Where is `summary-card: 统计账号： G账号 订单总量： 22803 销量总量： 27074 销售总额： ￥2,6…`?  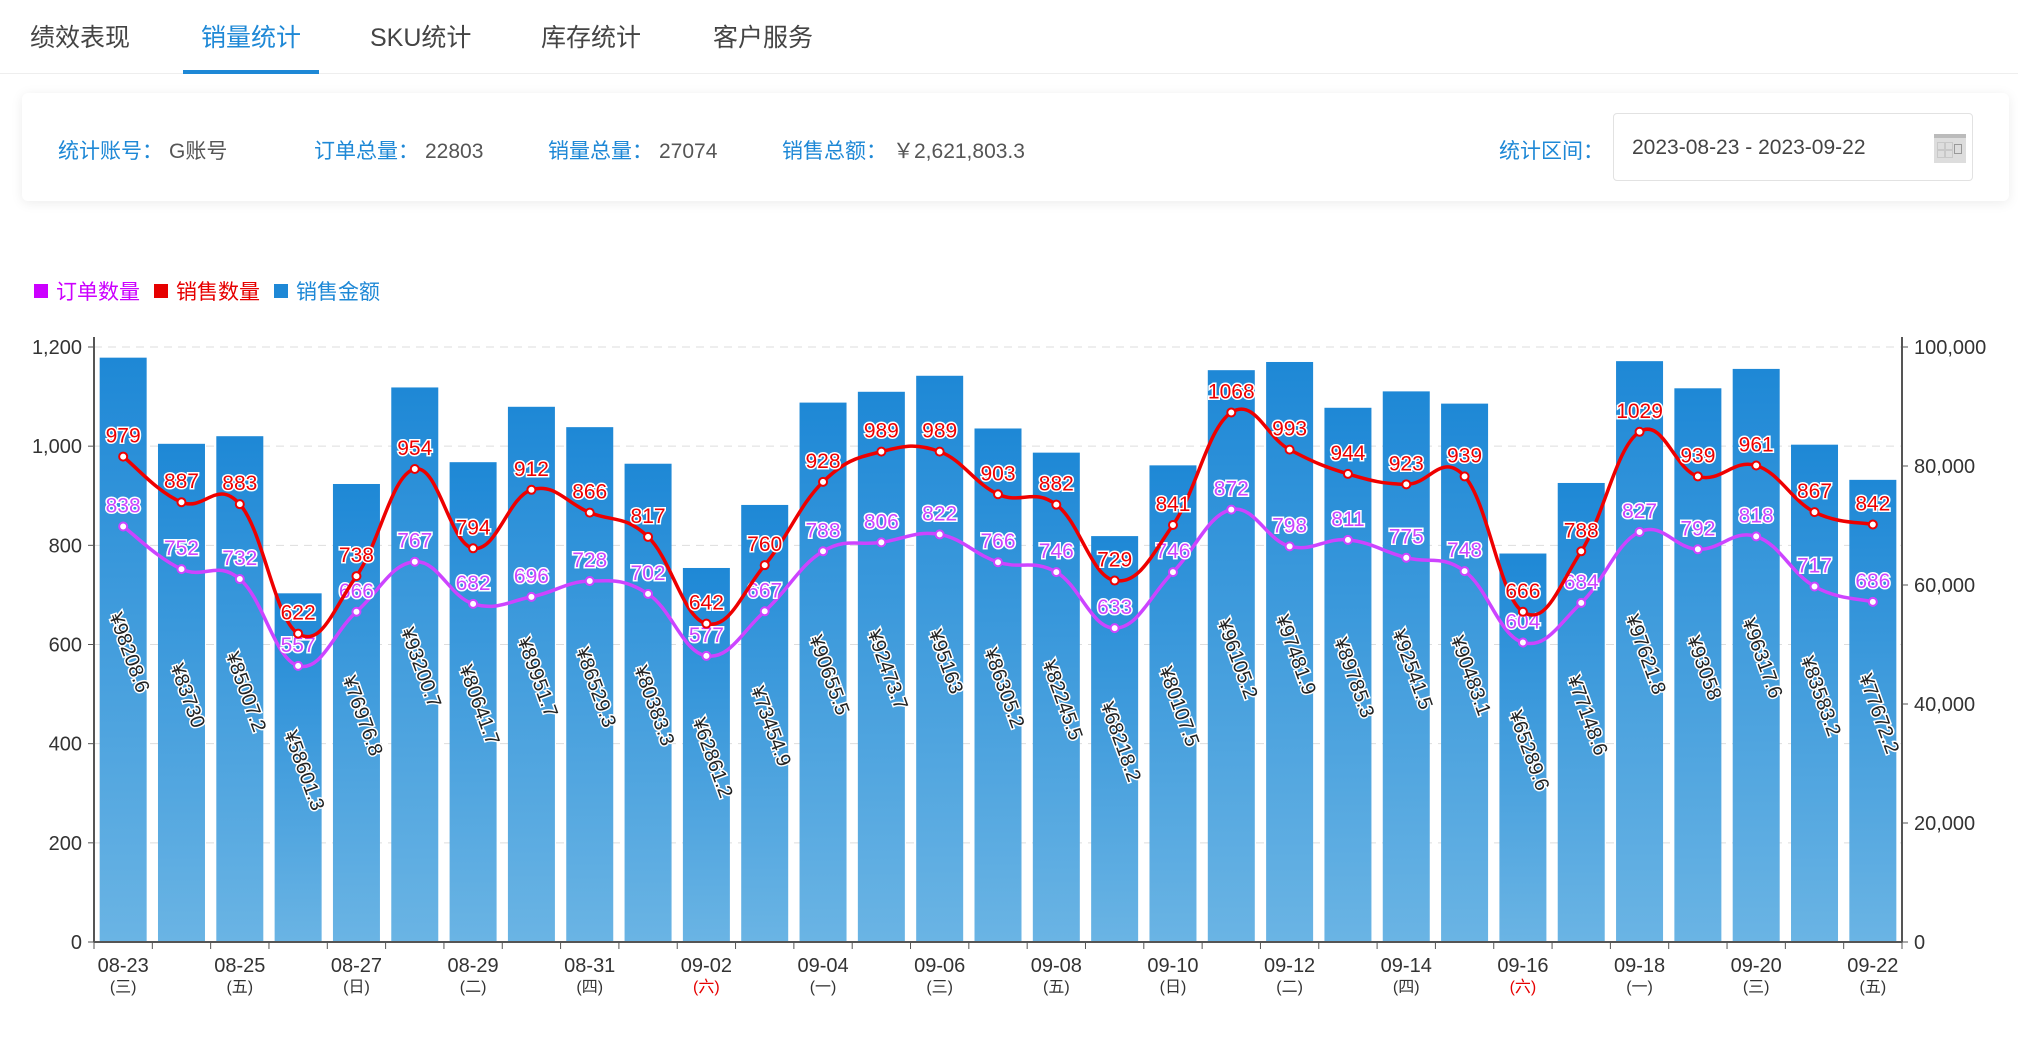 summary-card: 统计账号： G账号 订单总量： 22803 销量总量： 27074 销售总额： ￥2,6… is located at coordinates (1015, 147).